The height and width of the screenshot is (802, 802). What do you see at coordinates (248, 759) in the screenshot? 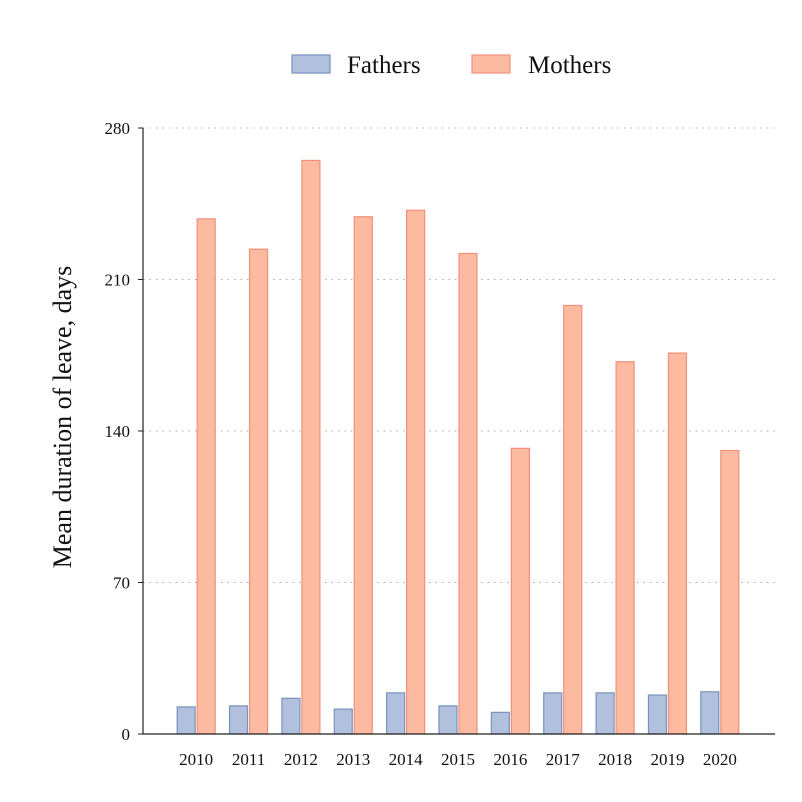
I see `x-tick-label: 2011` at bounding box center [248, 759].